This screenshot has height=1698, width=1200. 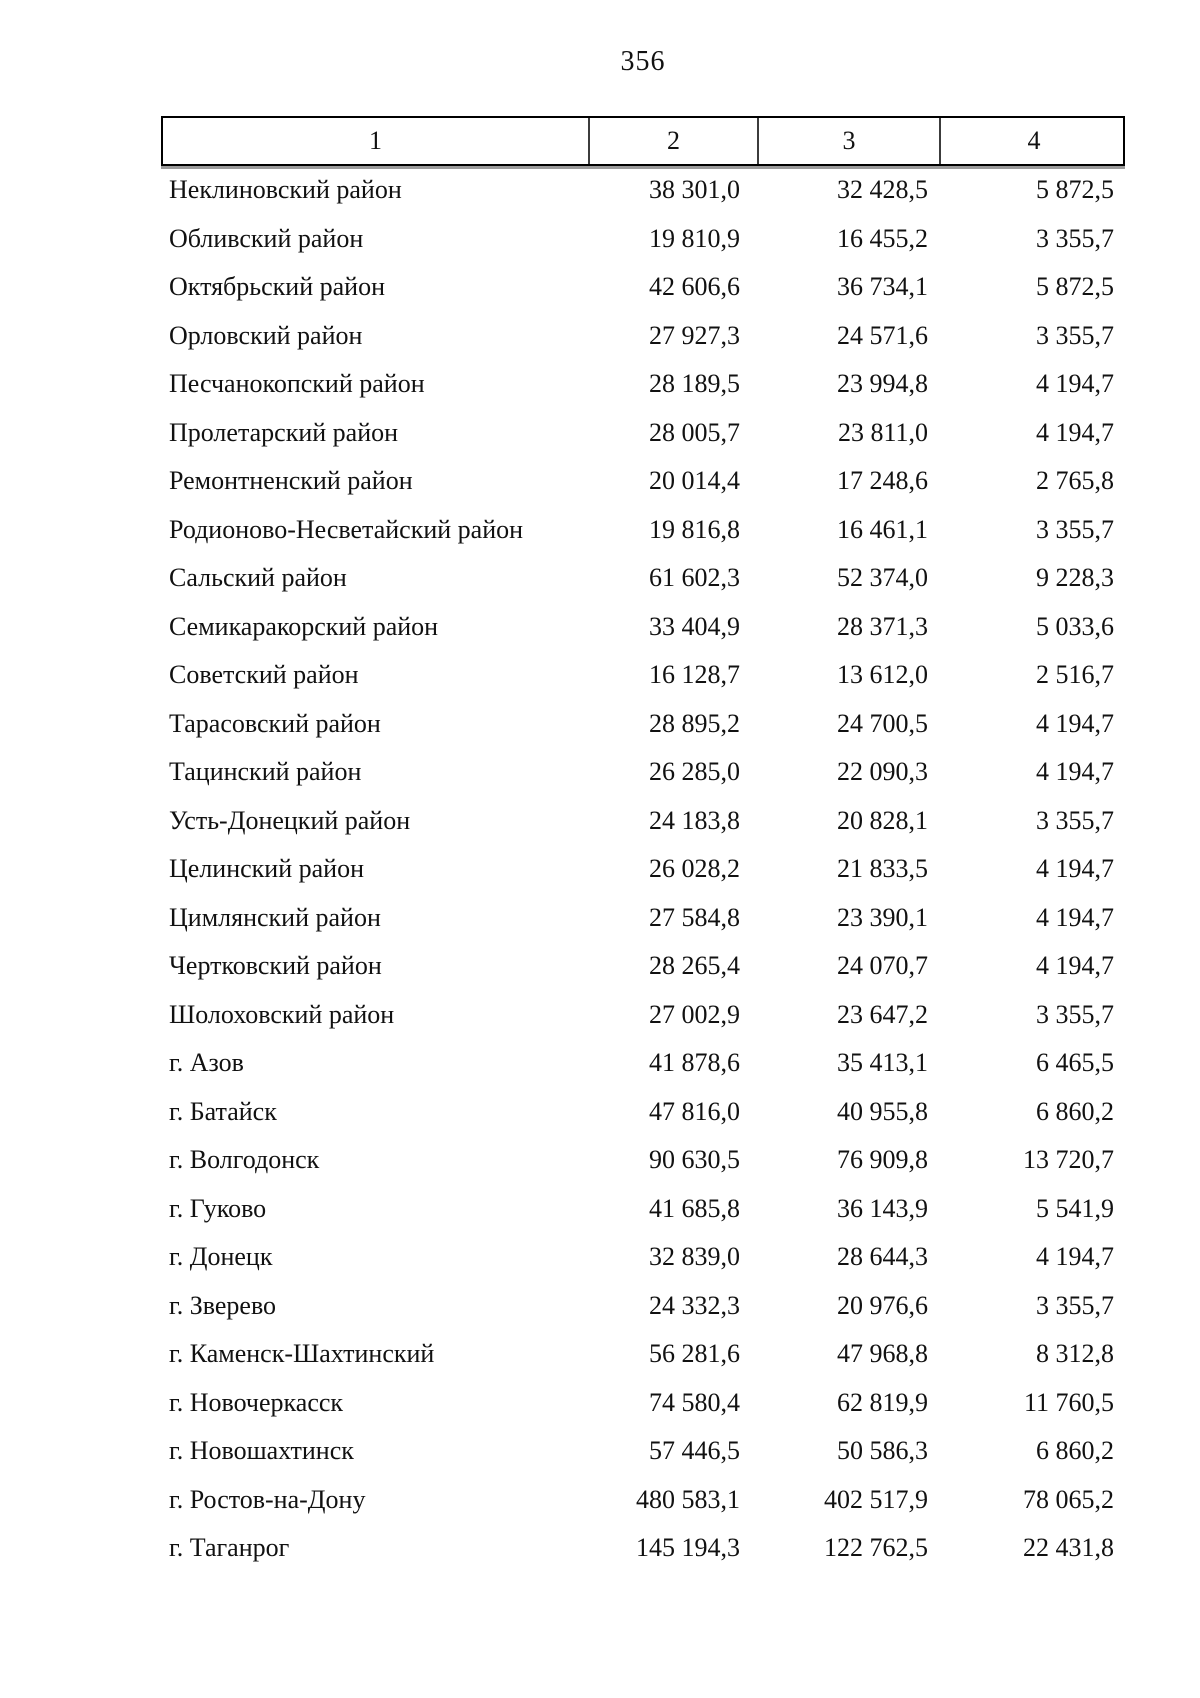 What do you see at coordinates (643, 578) in the screenshot?
I see `table-row: Сальский район 61 602,3 52 374,0 9 228,3` at bounding box center [643, 578].